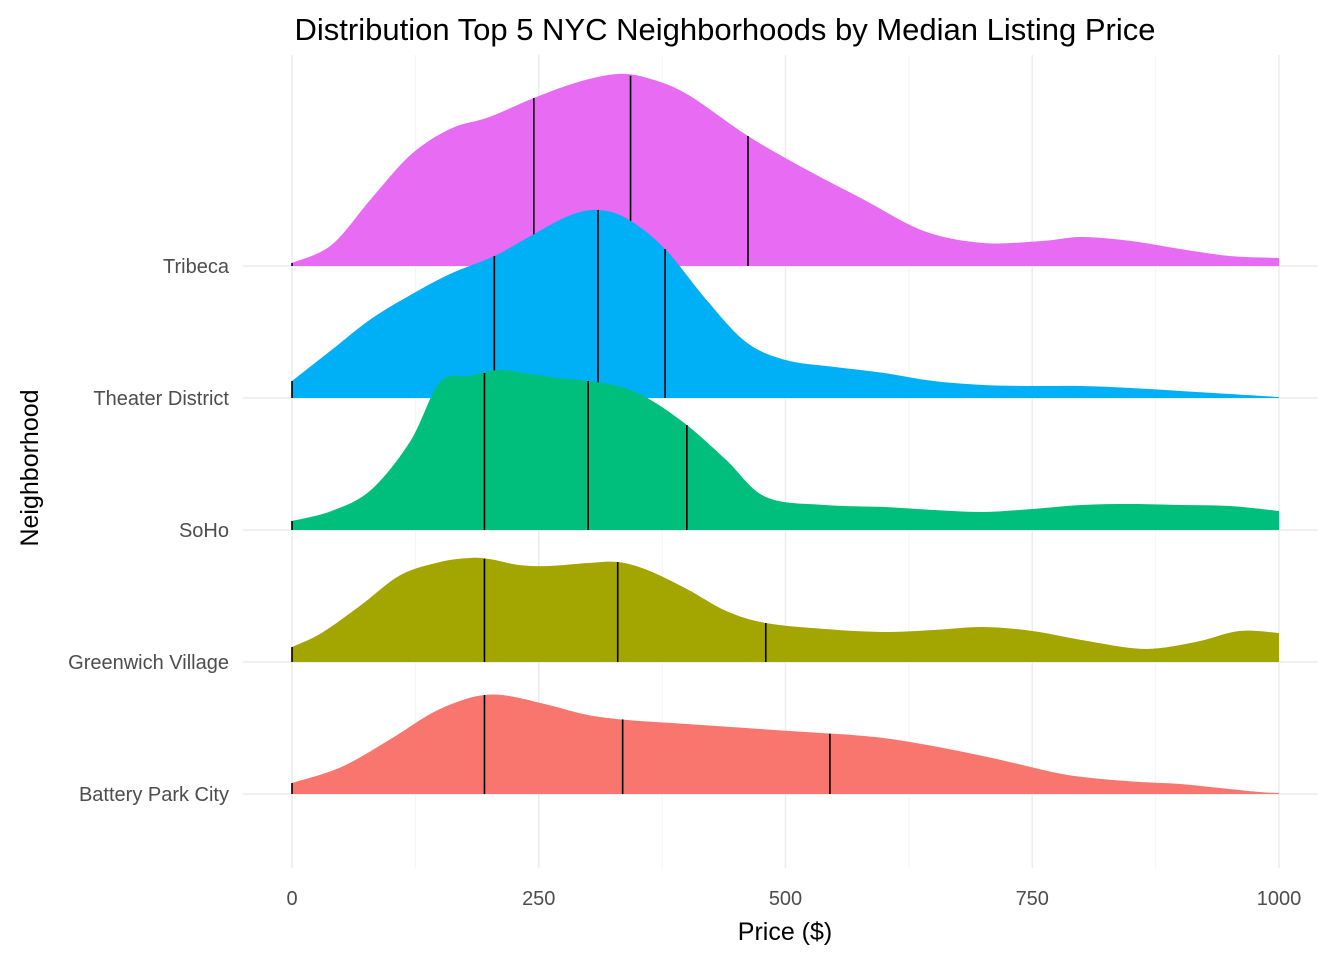  I want to click on x-tick-label: 0, so click(291, 899).